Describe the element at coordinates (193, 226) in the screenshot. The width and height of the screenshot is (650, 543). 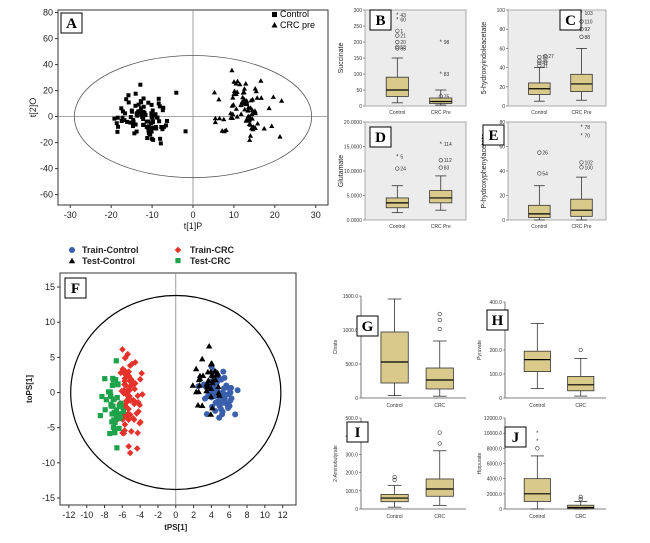
I see `panel-a-xlabel: t[1]P` at that location.